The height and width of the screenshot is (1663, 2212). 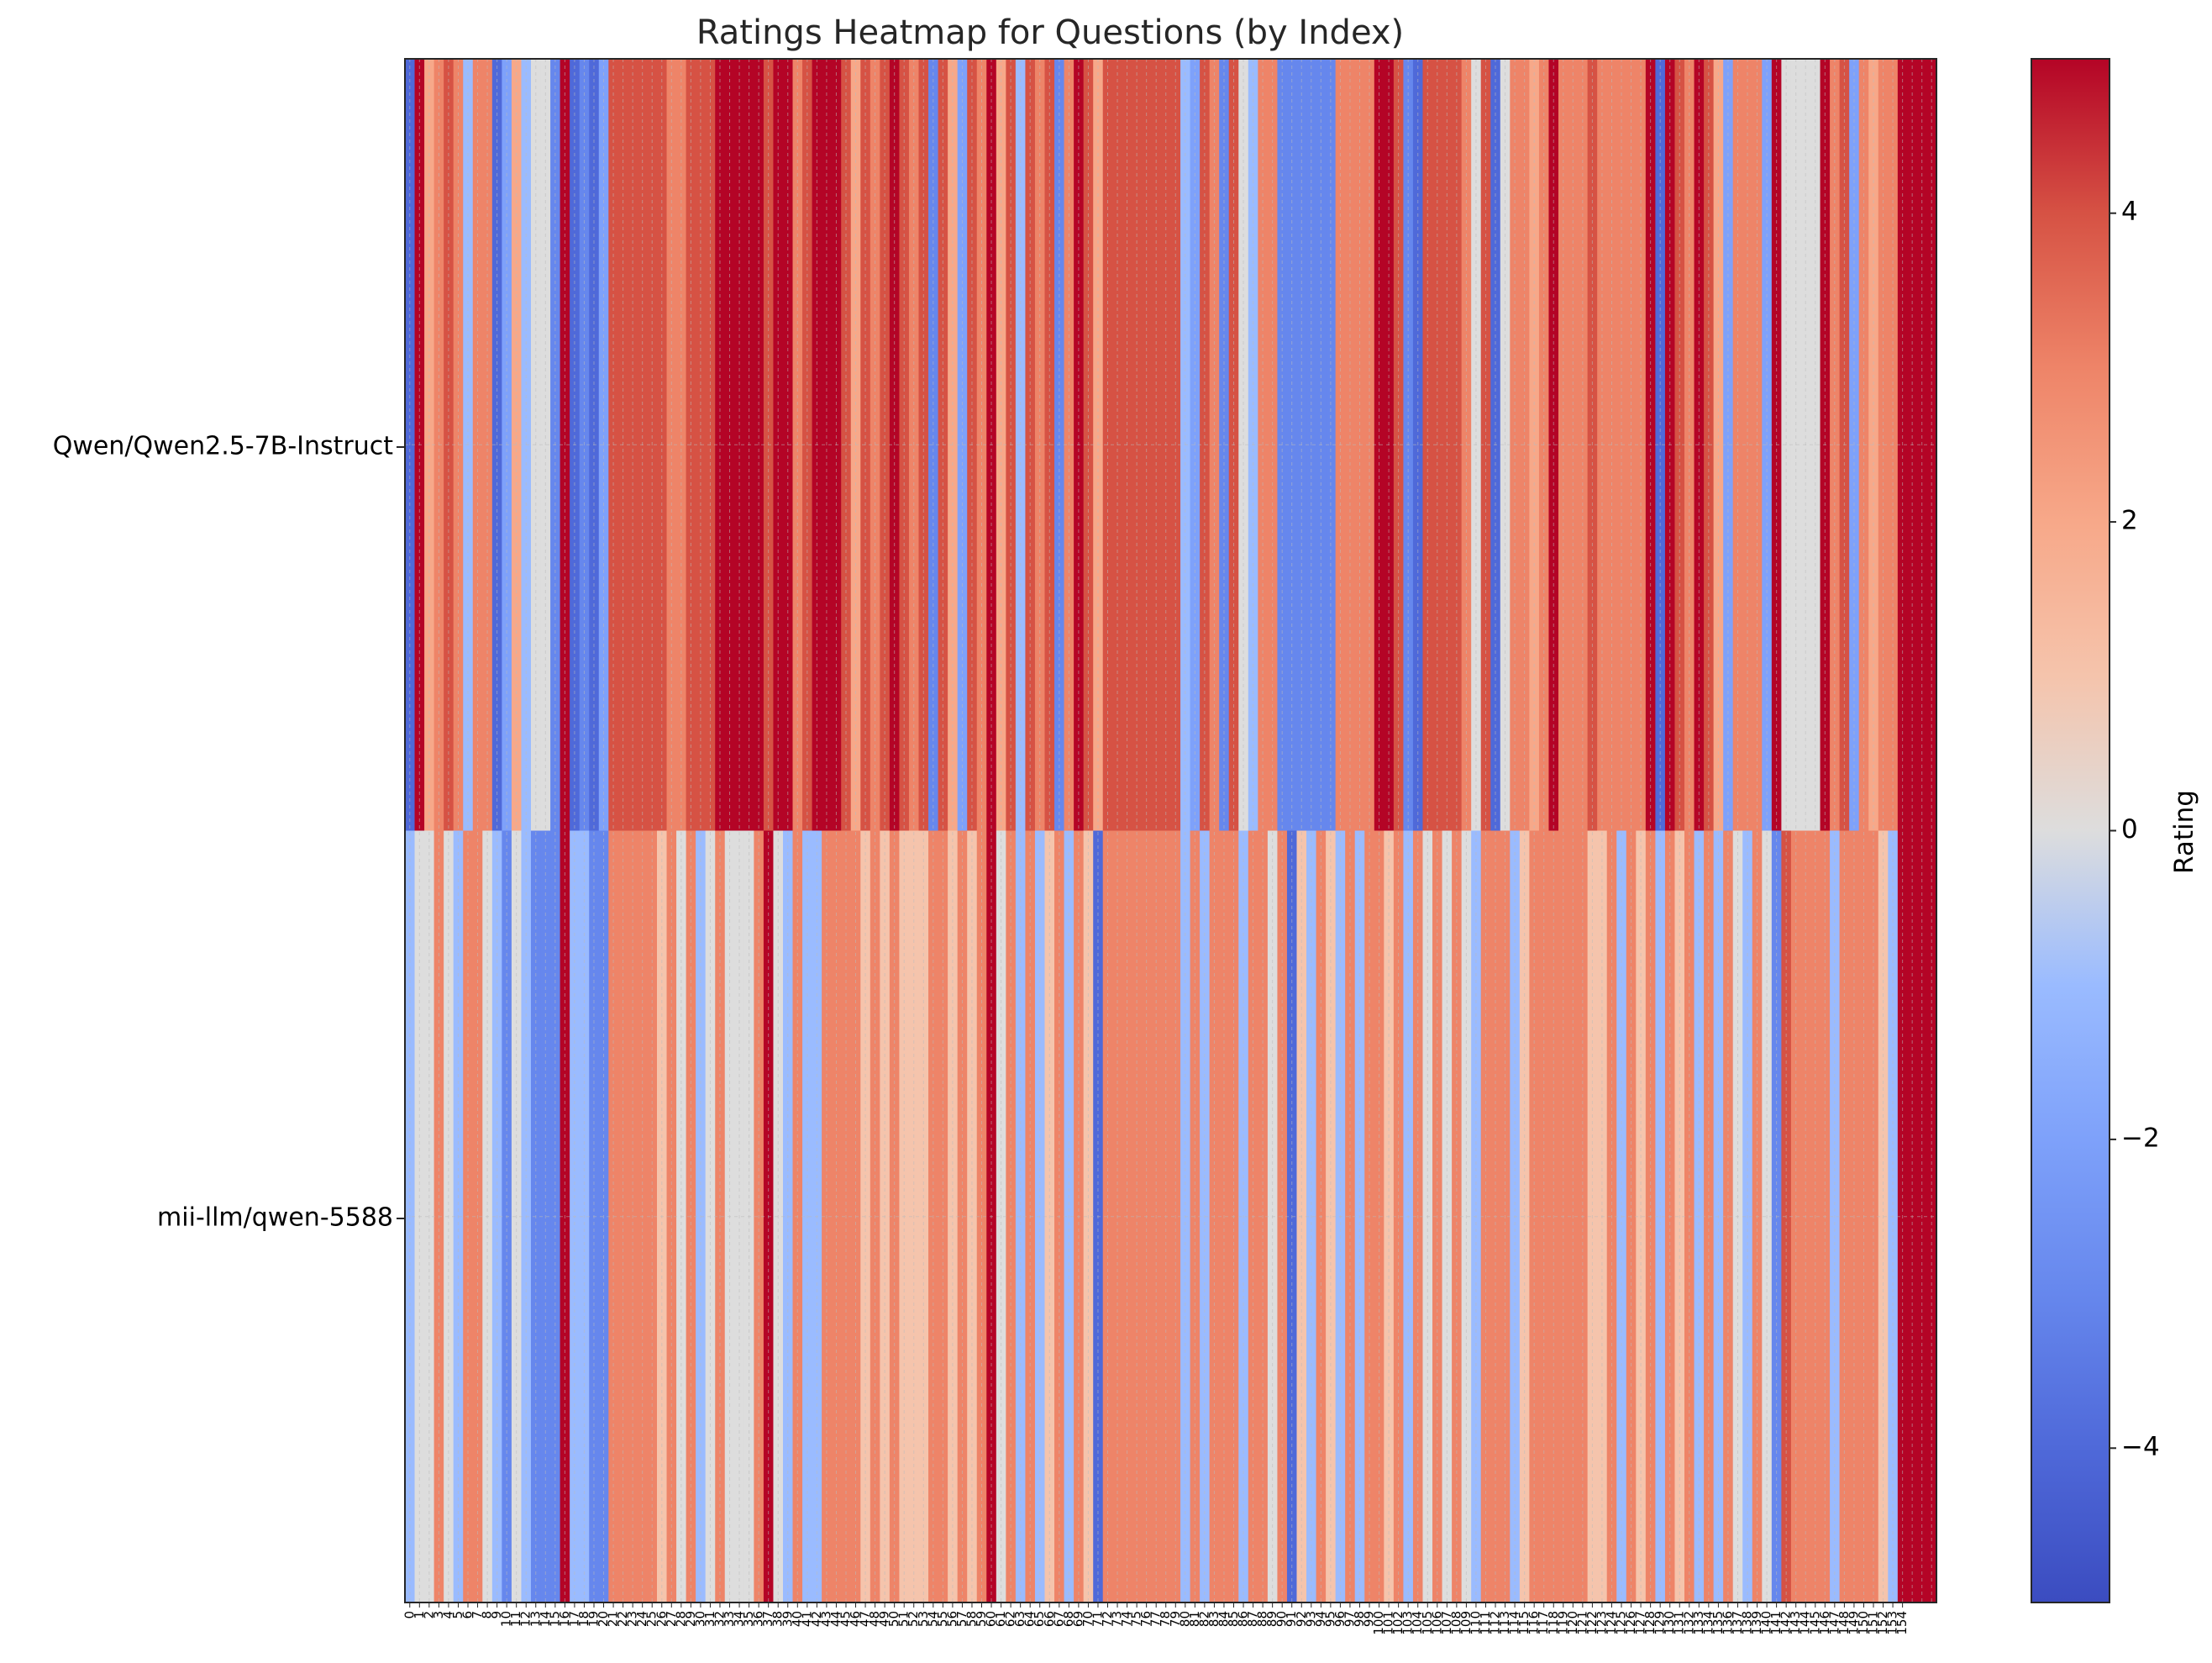 I want to click on x-tick-label-97: 97, so click(x=1349, y=1619).